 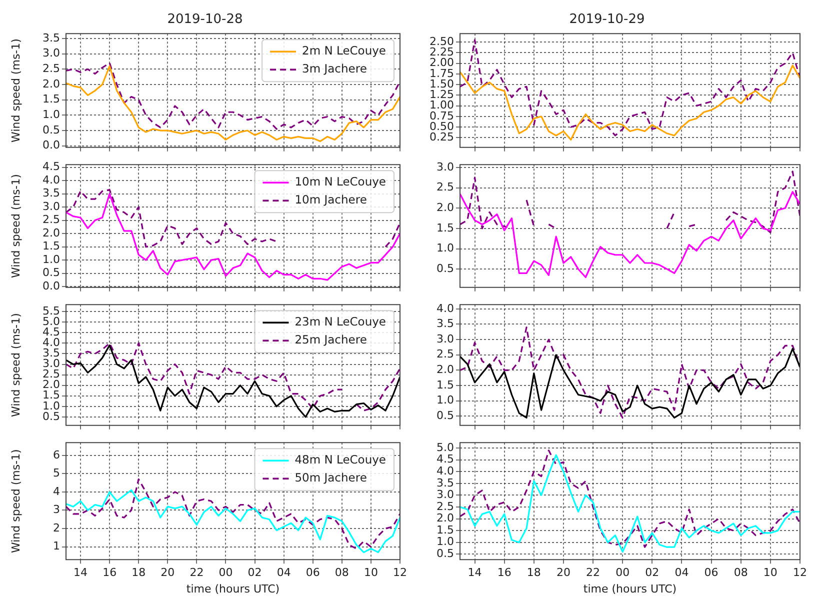 I want to click on y-tick-label: 5.5, so click(x=51, y=311).